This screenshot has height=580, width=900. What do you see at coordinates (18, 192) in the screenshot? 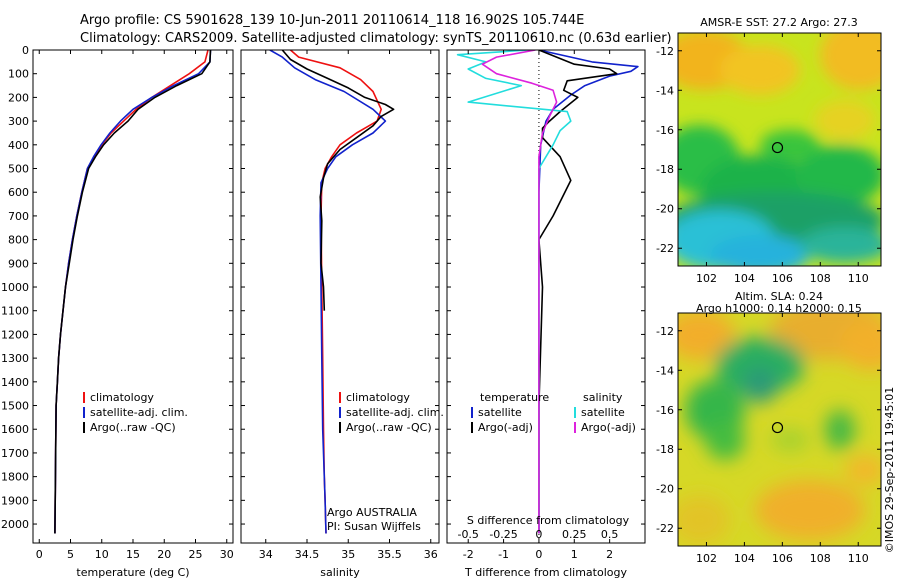
I see `depth-tick-label: 600` at bounding box center [18, 192].